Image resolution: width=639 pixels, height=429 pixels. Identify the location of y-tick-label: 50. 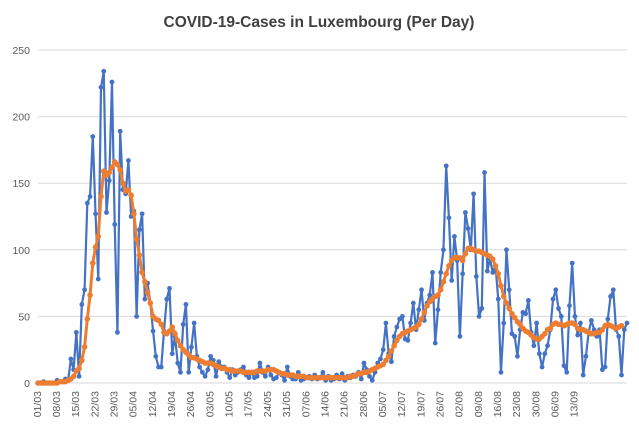
(24, 317).